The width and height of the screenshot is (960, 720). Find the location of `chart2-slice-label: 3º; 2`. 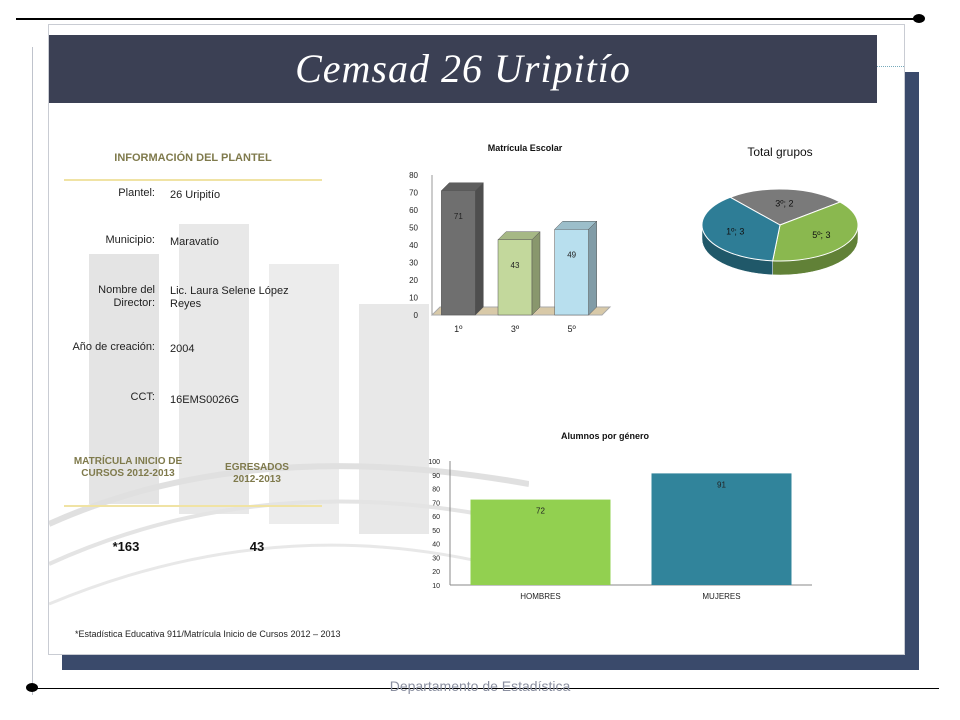

chart2-slice-label: 3º; 2 is located at coordinates (784, 203).